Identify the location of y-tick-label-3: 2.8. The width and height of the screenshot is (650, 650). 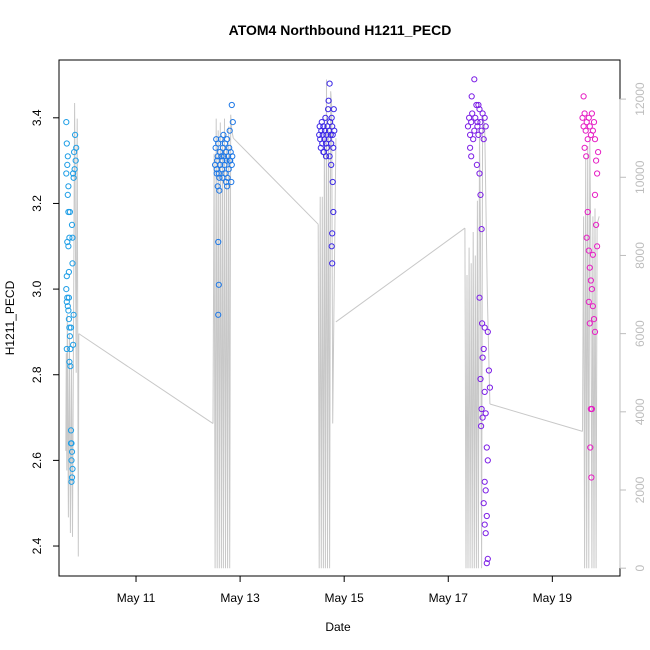
(37, 374).